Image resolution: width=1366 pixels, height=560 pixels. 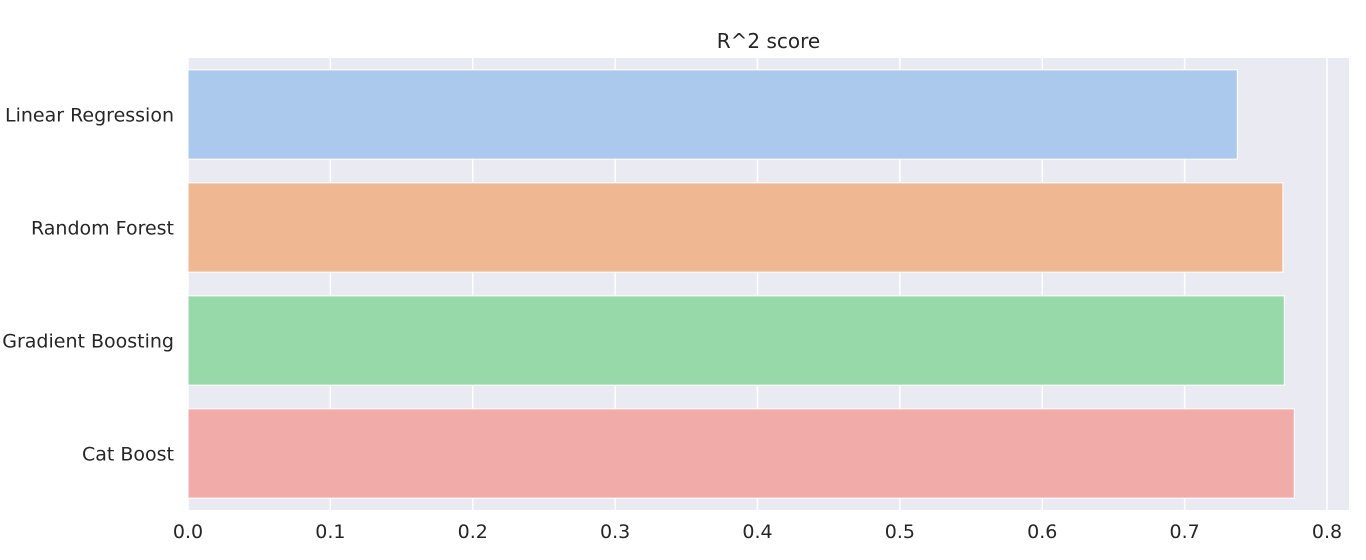 I want to click on x-axis-ticks: 0.0 0.1 0.2 0.3 0.4 0.5 0.6 0.7 0.8, so click(x=757, y=532).